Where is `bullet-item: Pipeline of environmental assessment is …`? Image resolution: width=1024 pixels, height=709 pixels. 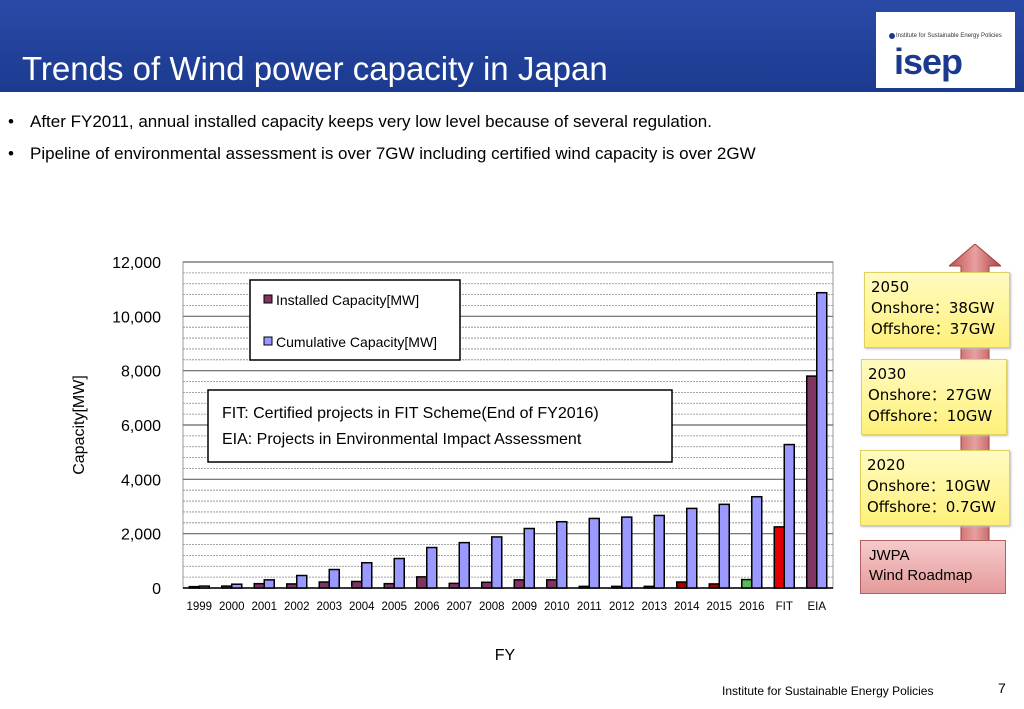
bullet-item: Pipeline of environmental assessment is … is located at coordinates (382, 154).